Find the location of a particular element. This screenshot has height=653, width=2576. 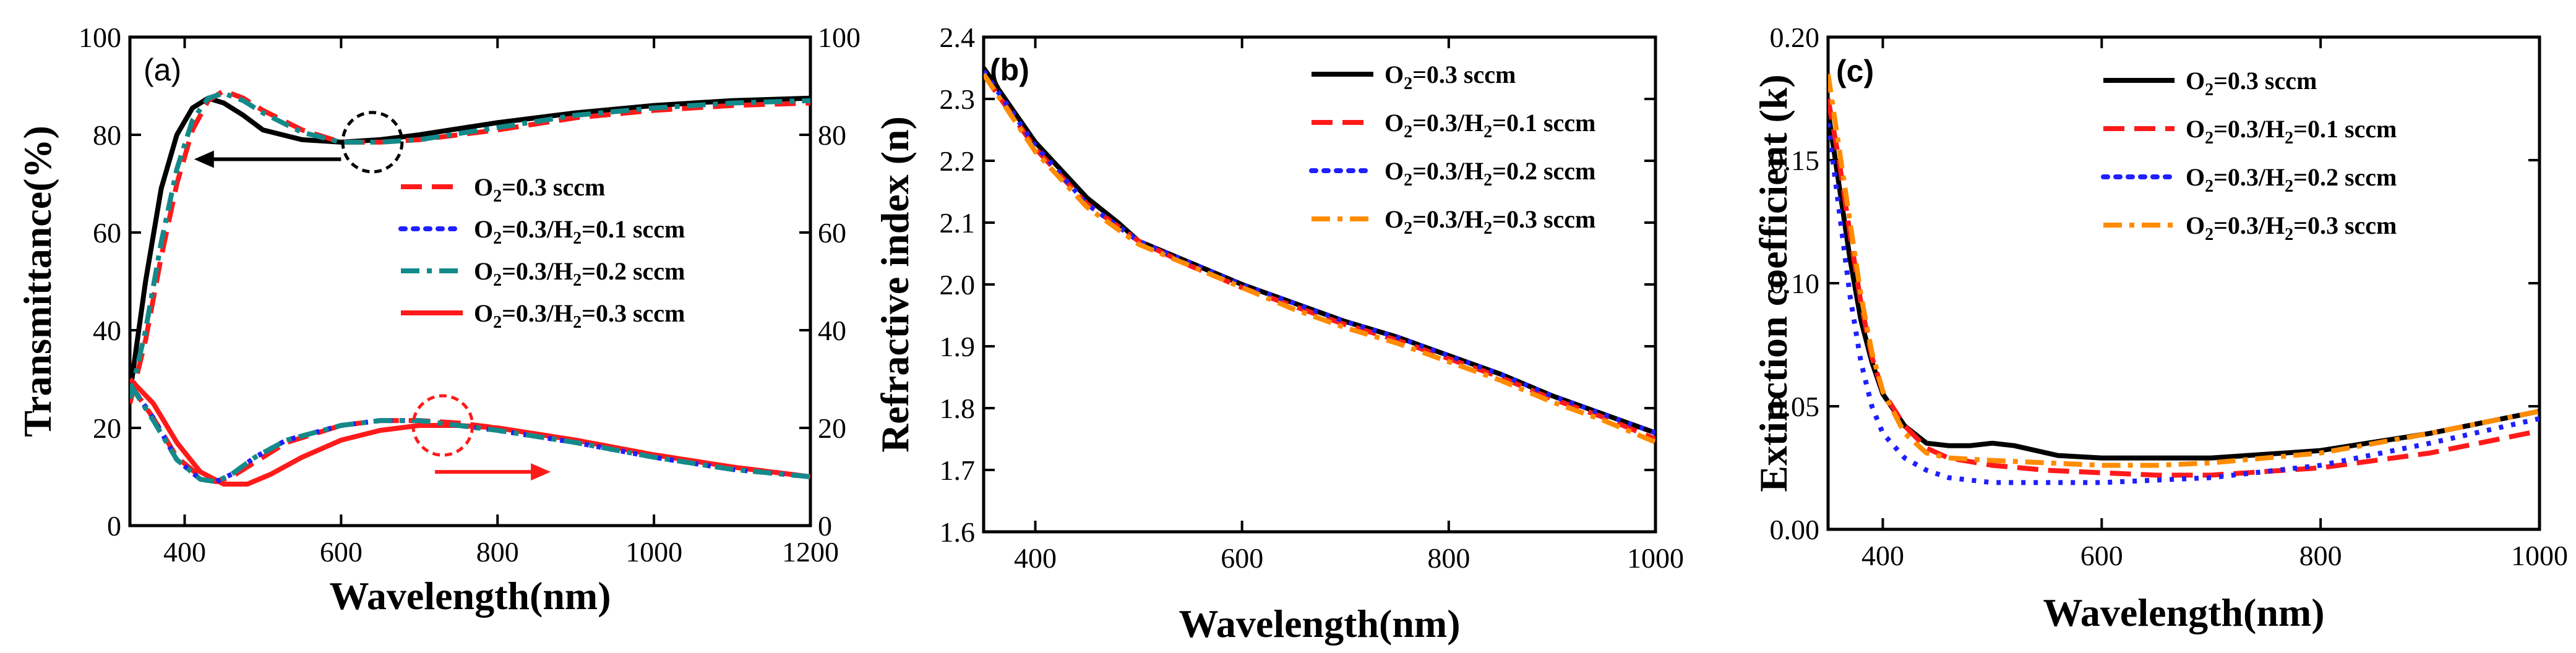

y-tick-label: 20 is located at coordinates (107, 428).